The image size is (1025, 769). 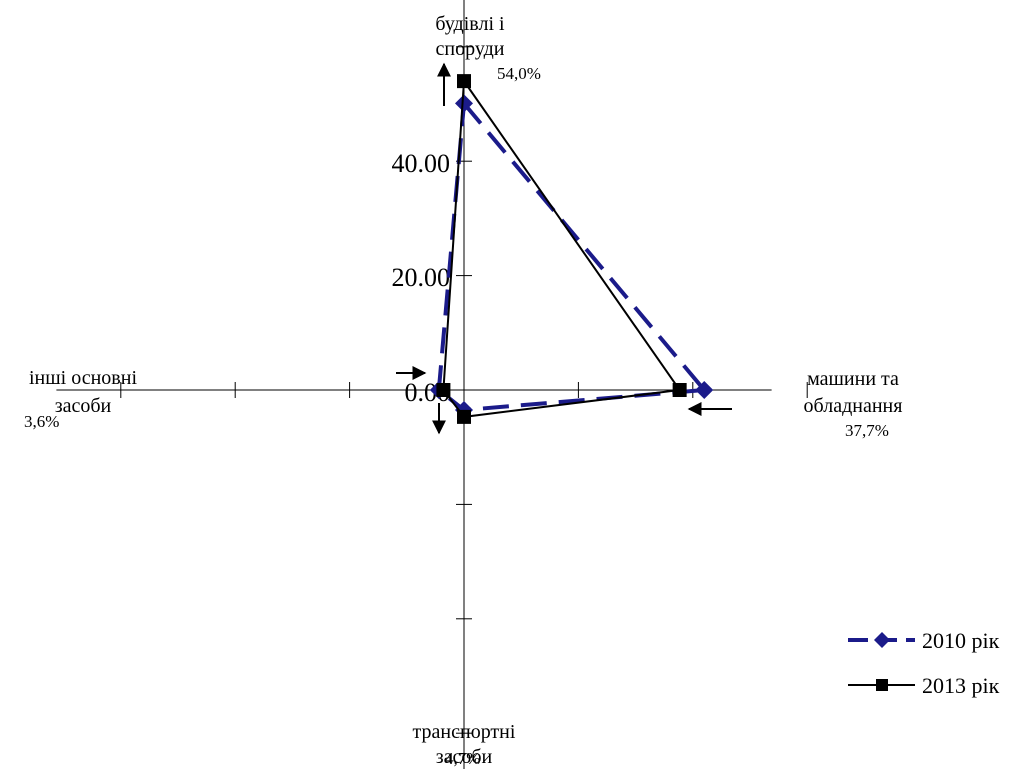 I want to click on legend-label-2013: 2013 рік, so click(x=961, y=685).